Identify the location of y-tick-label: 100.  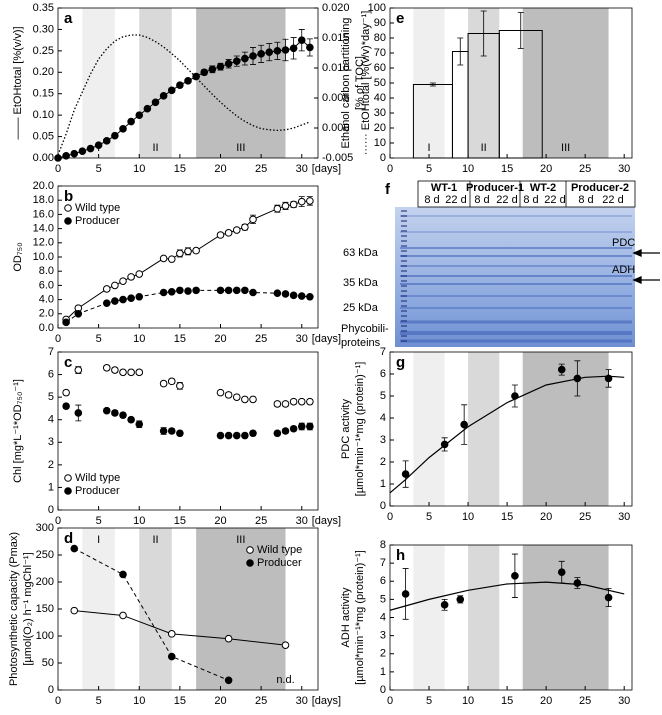
(45, 636).